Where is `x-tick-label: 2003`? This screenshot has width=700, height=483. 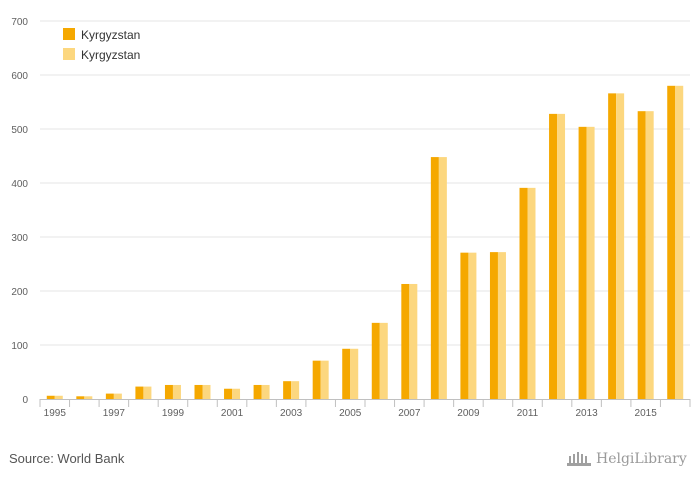 x-tick-label: 2003 is located at coordinates (291, 413).